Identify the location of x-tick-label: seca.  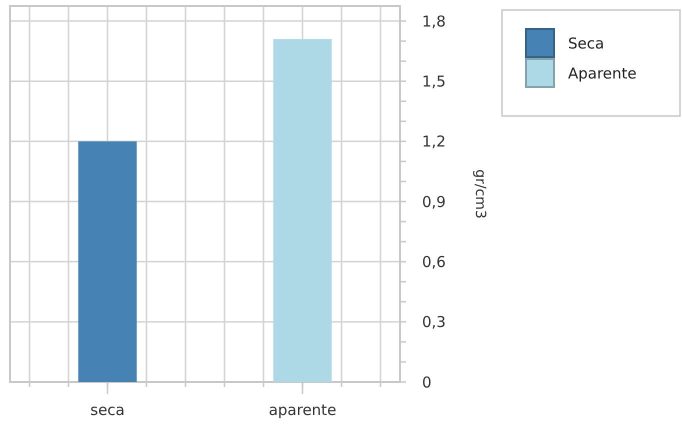
(107, 410).